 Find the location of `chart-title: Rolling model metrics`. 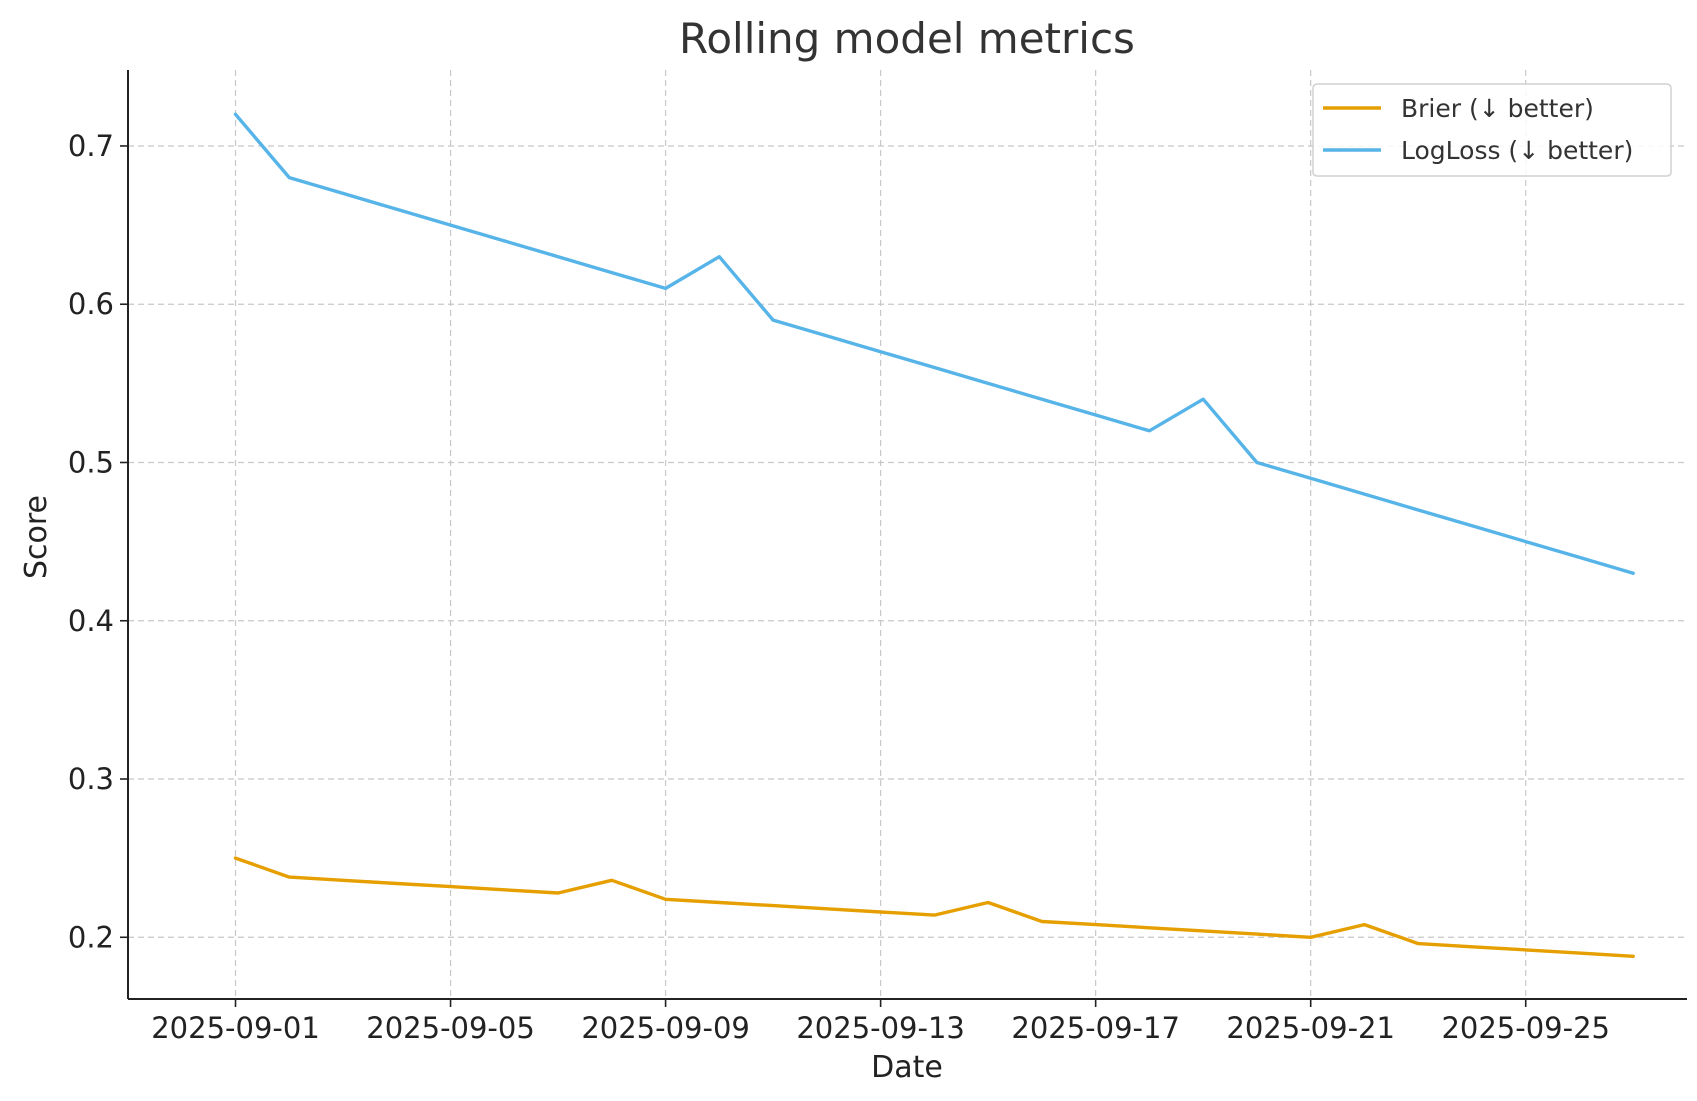

chart-title: Rolling model metrics is located at coordinates (907, 38).